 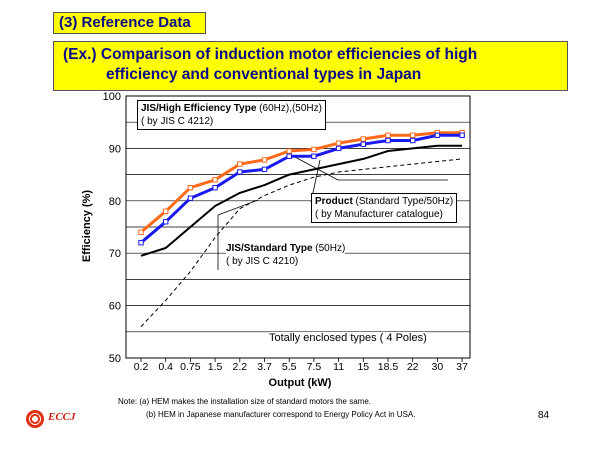 What do you see at coordinates (199, 108) in the screenshot?
I see `annotation-high-efficiency-bold: JIS/High Efficiency Type` at bounding box center [199, 108].